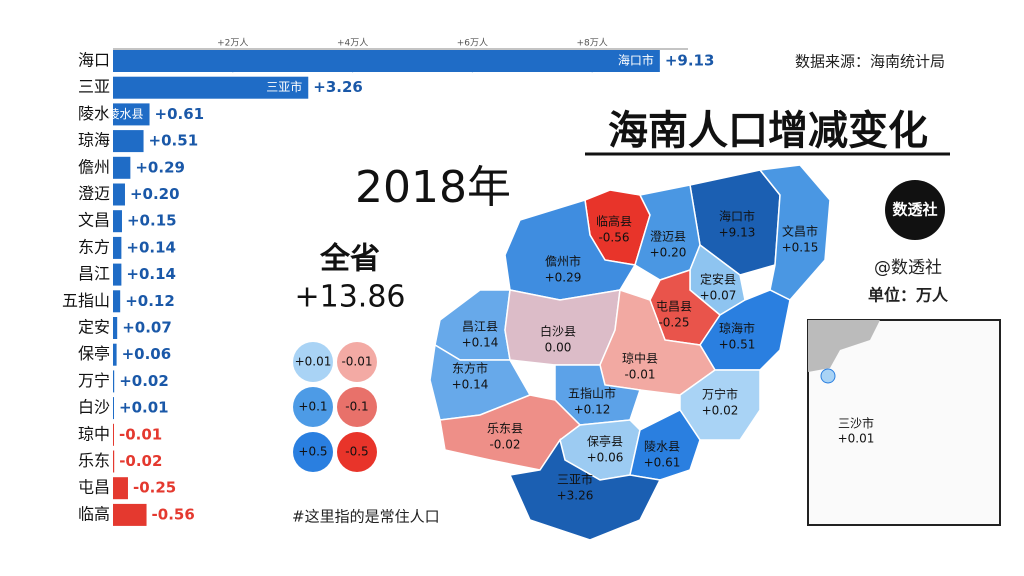  I want to click on region-value: +0.07, so click(718, 296).